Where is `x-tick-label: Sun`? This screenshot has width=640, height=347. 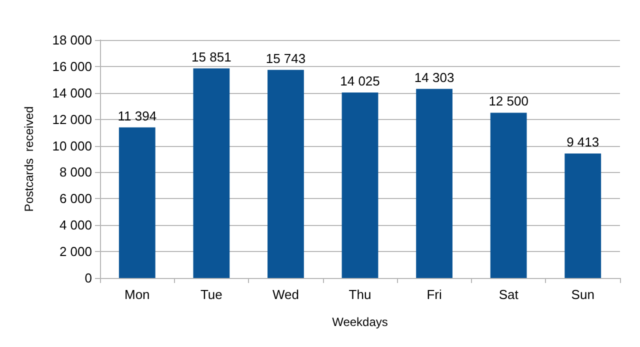 x-tick-label: Sun is located at coordinates (582, 294).